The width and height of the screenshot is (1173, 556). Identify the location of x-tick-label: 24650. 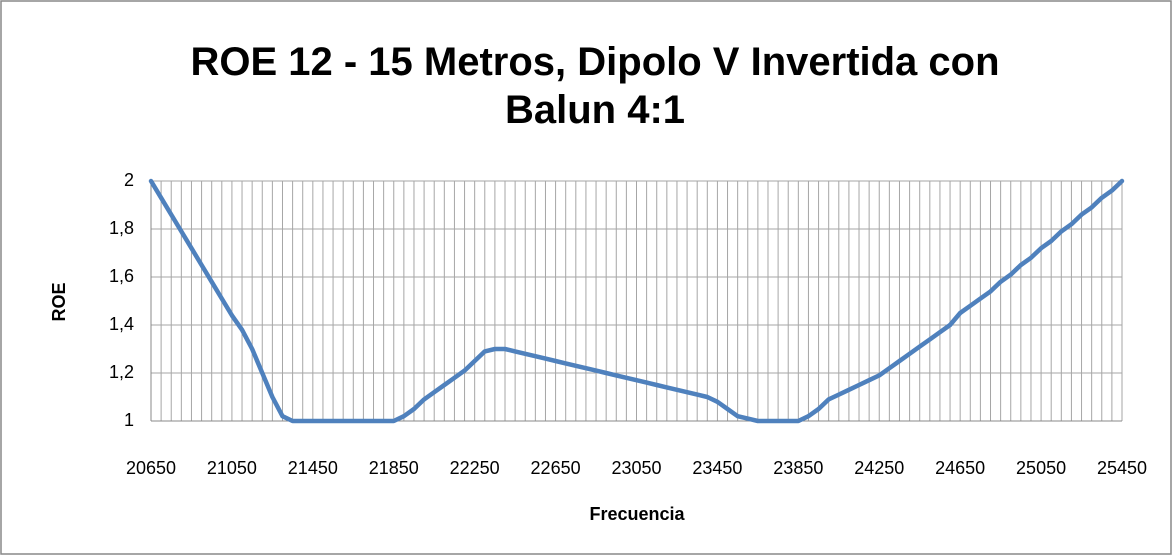
(960, 468).